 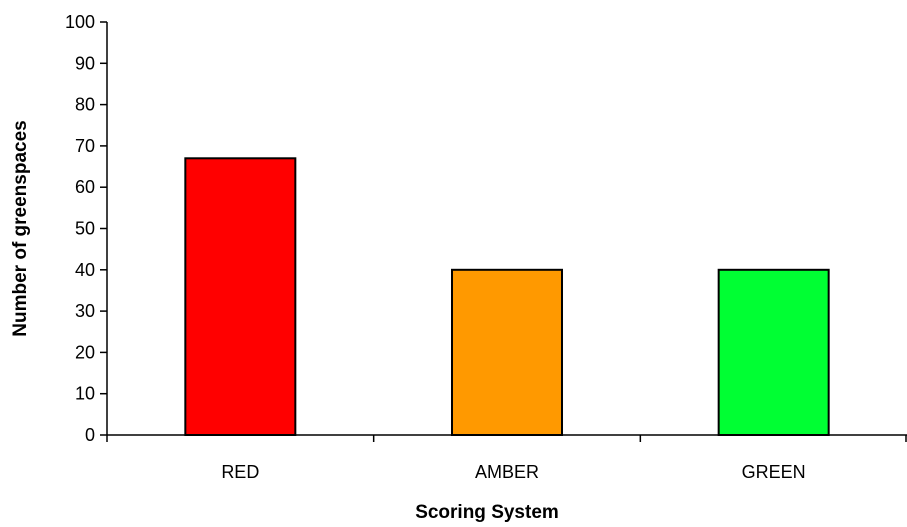 I want to click on y-tick-label: 10, so click(x=85, y=394).